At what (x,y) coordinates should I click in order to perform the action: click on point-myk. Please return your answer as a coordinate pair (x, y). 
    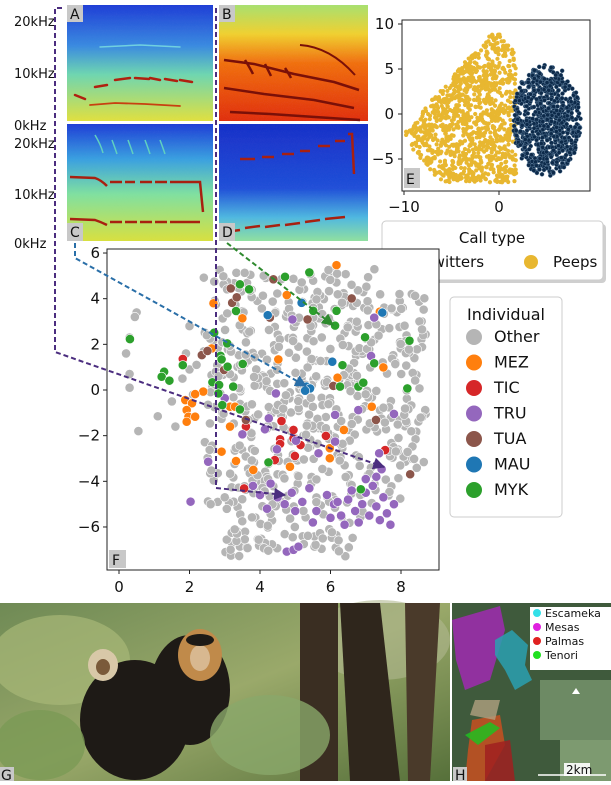
    Looking at the image, I should click on (374, 363).